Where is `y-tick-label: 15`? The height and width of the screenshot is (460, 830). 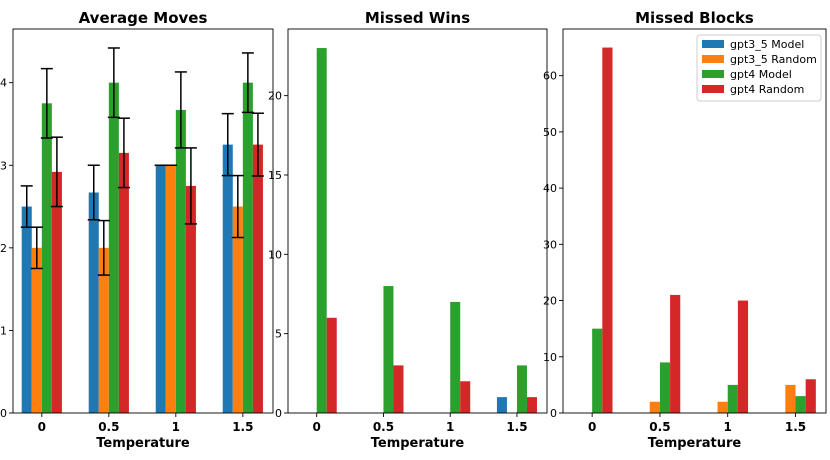
y-tick-label: 15 is located at coordinates (275, 175).